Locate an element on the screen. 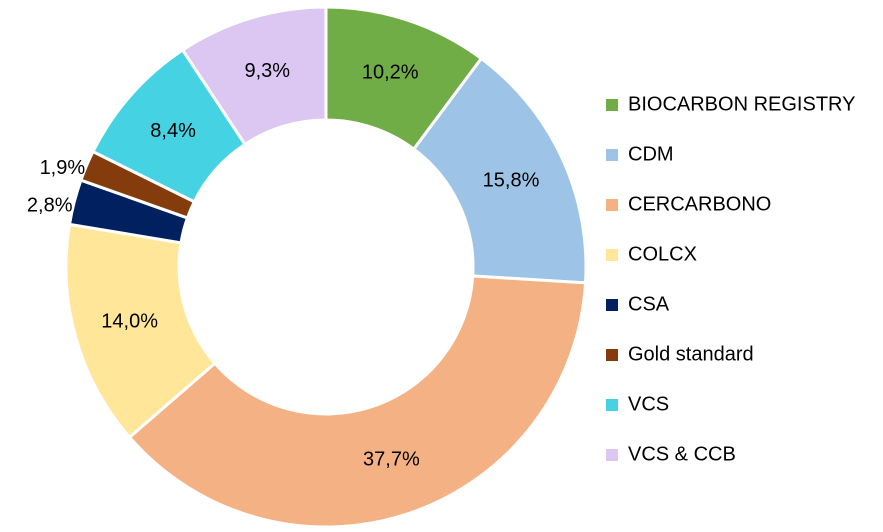 Image resolution: width=883 pixels, height=532 pixels. data-label: 37,7% is located at coordinates (391, 460).